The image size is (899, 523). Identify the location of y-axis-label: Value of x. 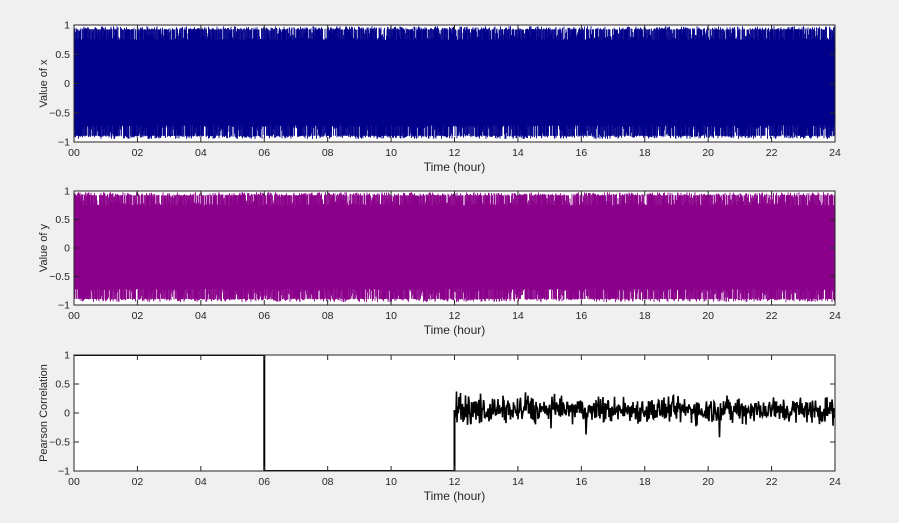
(44, 83).